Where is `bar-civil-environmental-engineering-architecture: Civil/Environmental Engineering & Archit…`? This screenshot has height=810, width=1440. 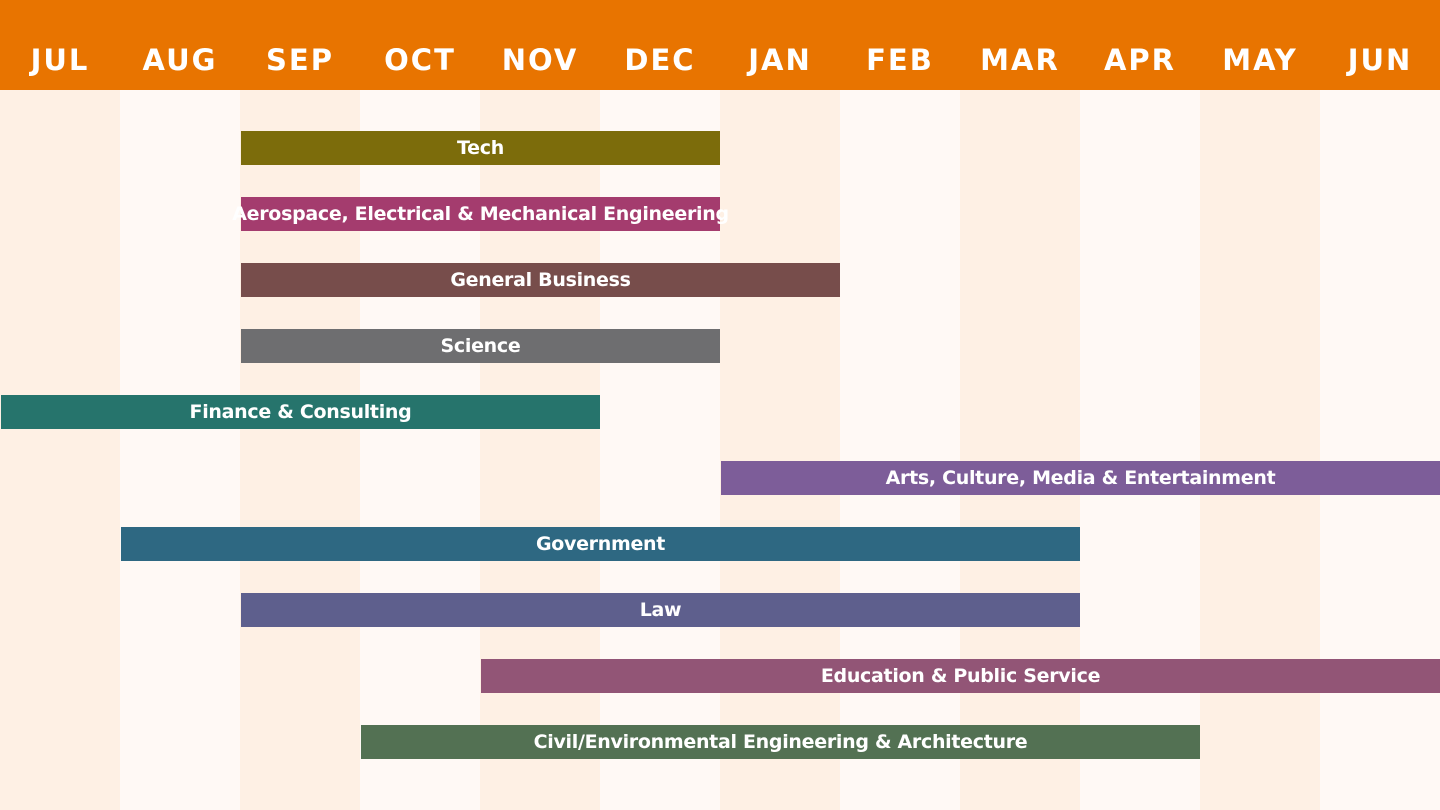
bar-civil-environmental-engineering-architecture: Civil/Environmental Engineering & Archit… is located at coordinates (780, 742).